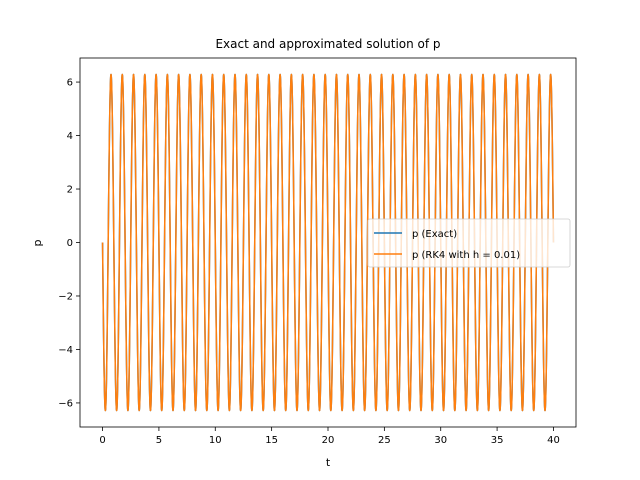  I want to click on x-tick-label: 25, so click(384, 440).